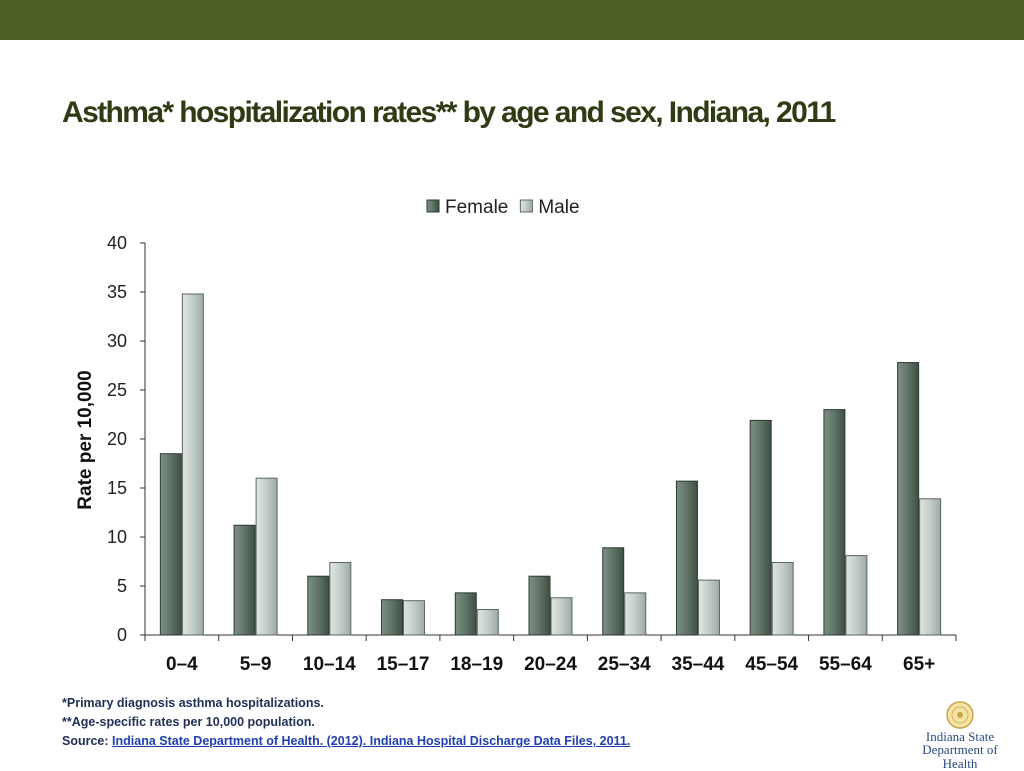  Describe the element at coordinates (526, 206) in the screenshot. I see `legend-swatch-male` at that location.